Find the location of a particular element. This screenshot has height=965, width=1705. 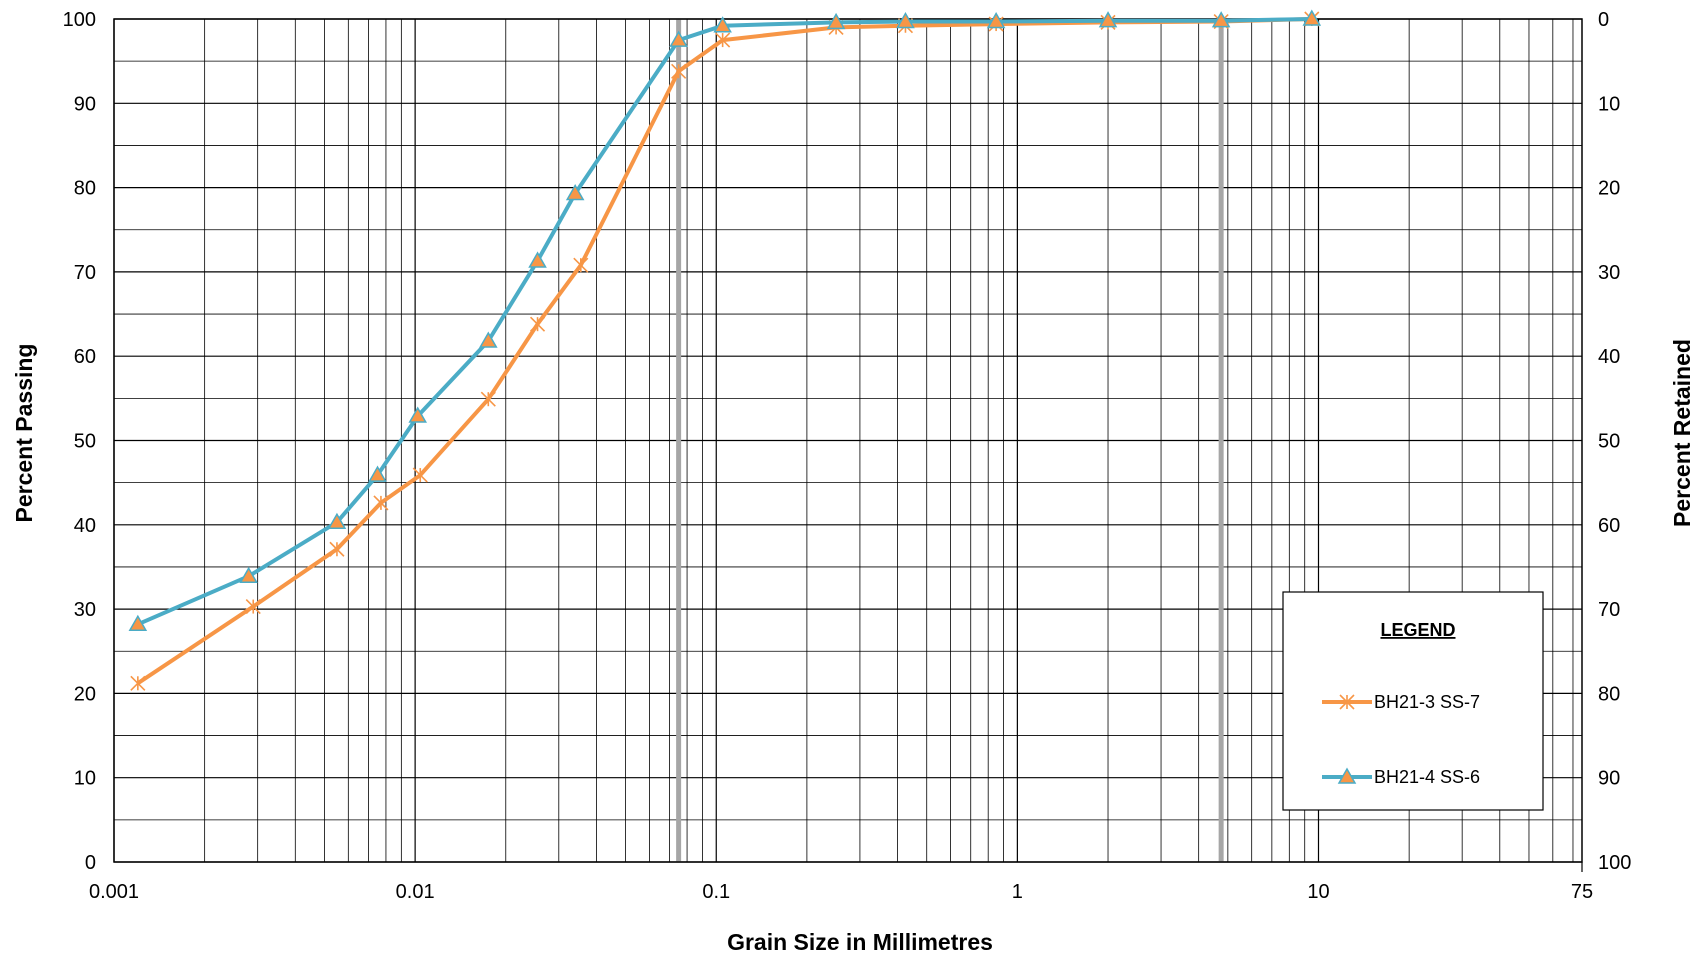

legend-label: BH21-3 SS-7 is located at coordinates (1427, 702).